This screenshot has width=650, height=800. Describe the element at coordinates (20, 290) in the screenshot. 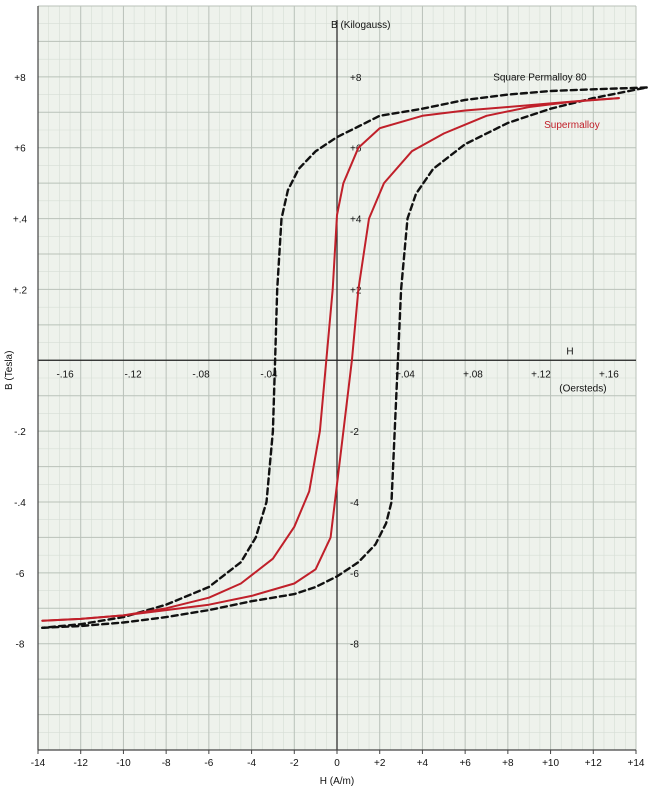

I see `y-left-tick-label: +.2` at that location.